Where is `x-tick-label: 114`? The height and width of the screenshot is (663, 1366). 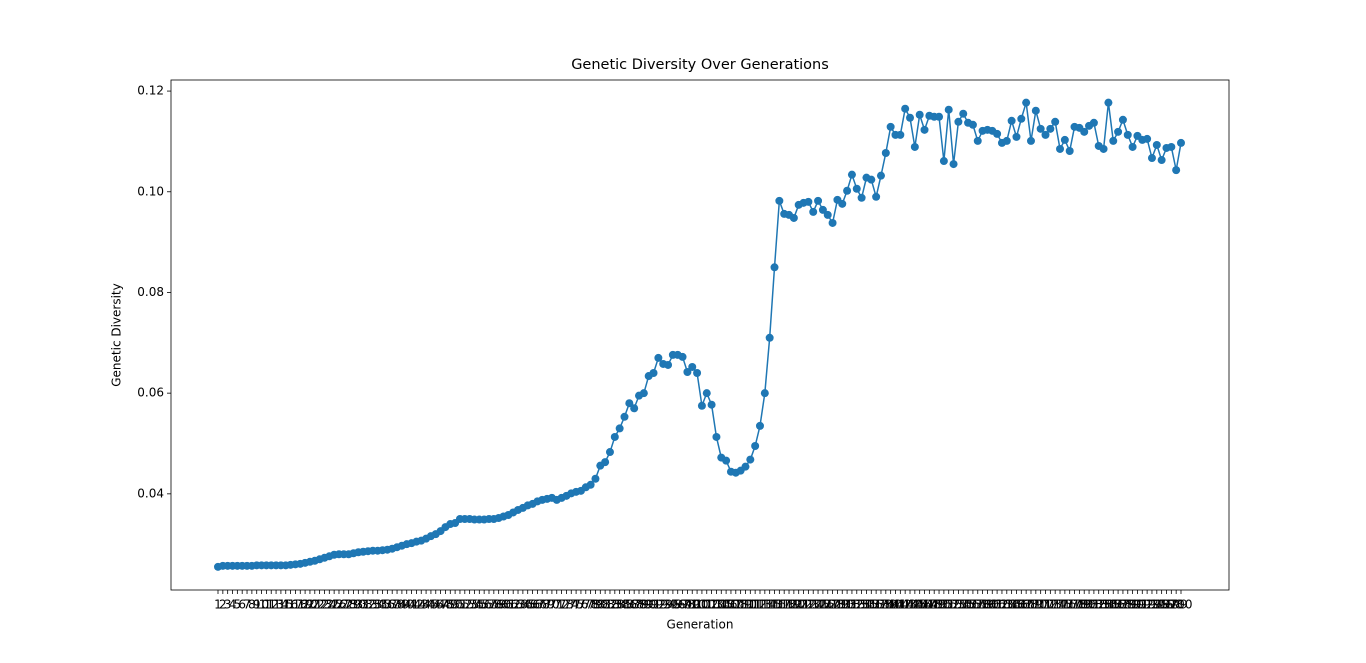
x-tick-label: 114 is located at coordinates (764, 605).